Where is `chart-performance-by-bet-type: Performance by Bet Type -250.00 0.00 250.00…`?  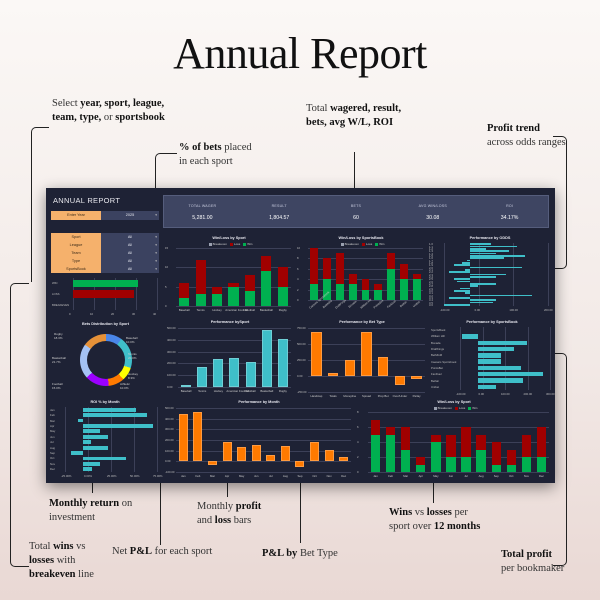 chart-performance-by-bet-type: Performance by Bet Type -250.00 0.00 250.00… is located at coordinates (362, 360).